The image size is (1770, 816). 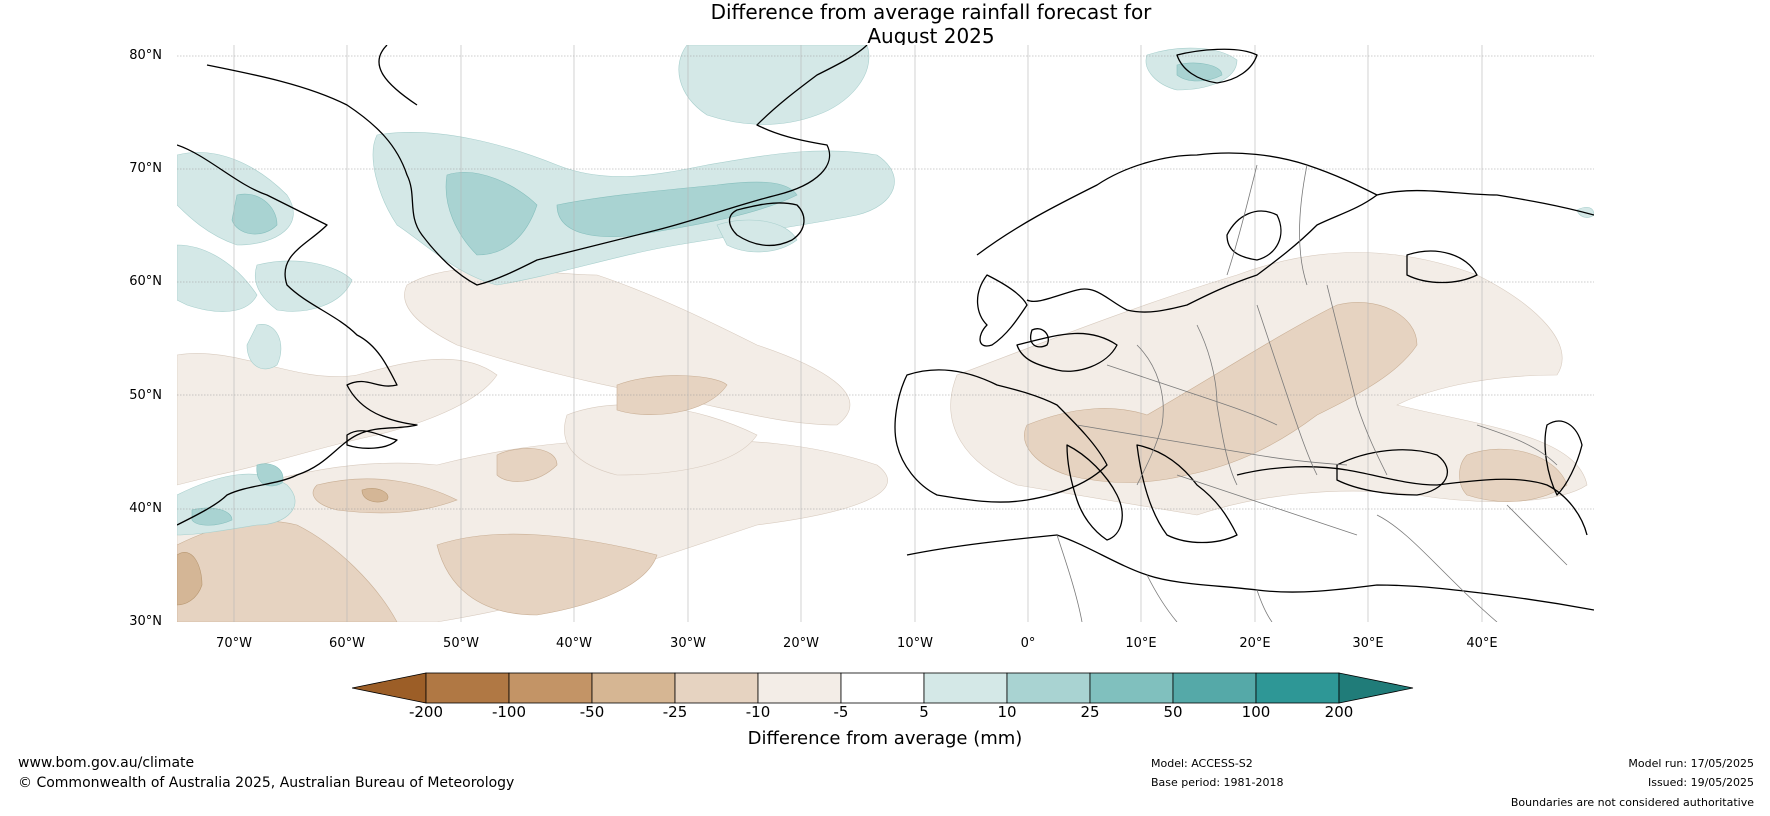 I want to click on colorbar-tick-label: -100, so click(x=509, y=712).